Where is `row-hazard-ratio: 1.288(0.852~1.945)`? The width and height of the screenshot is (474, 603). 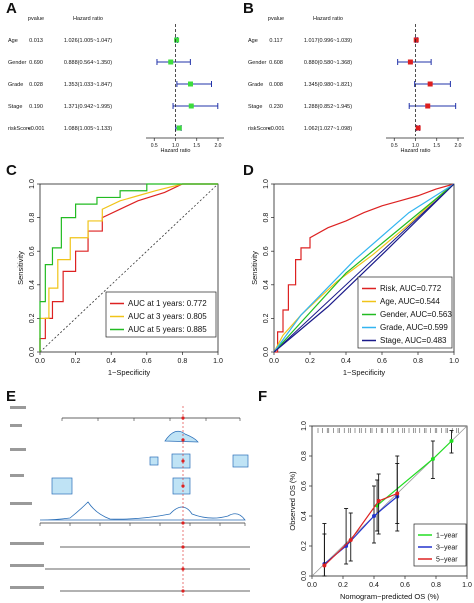
row-hazard-ratio: 1.288(0.852~1.945) is located at coordinates (328, 107).